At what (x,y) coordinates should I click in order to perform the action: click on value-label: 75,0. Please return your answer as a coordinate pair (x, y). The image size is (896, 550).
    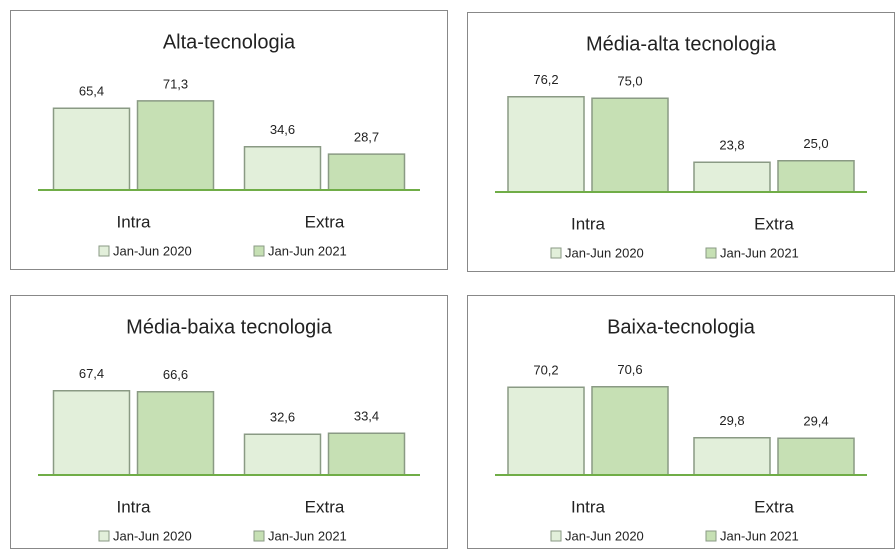
    Looking at the image, I should click on (629, 81).